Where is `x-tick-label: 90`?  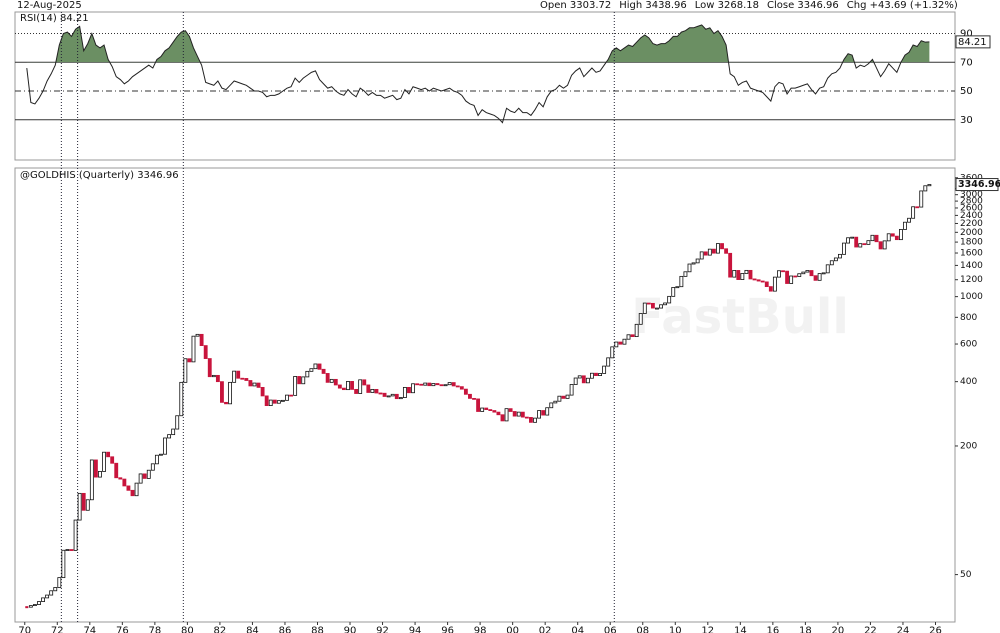
x-tick-label: 90 is located at coordinates (350, 629).